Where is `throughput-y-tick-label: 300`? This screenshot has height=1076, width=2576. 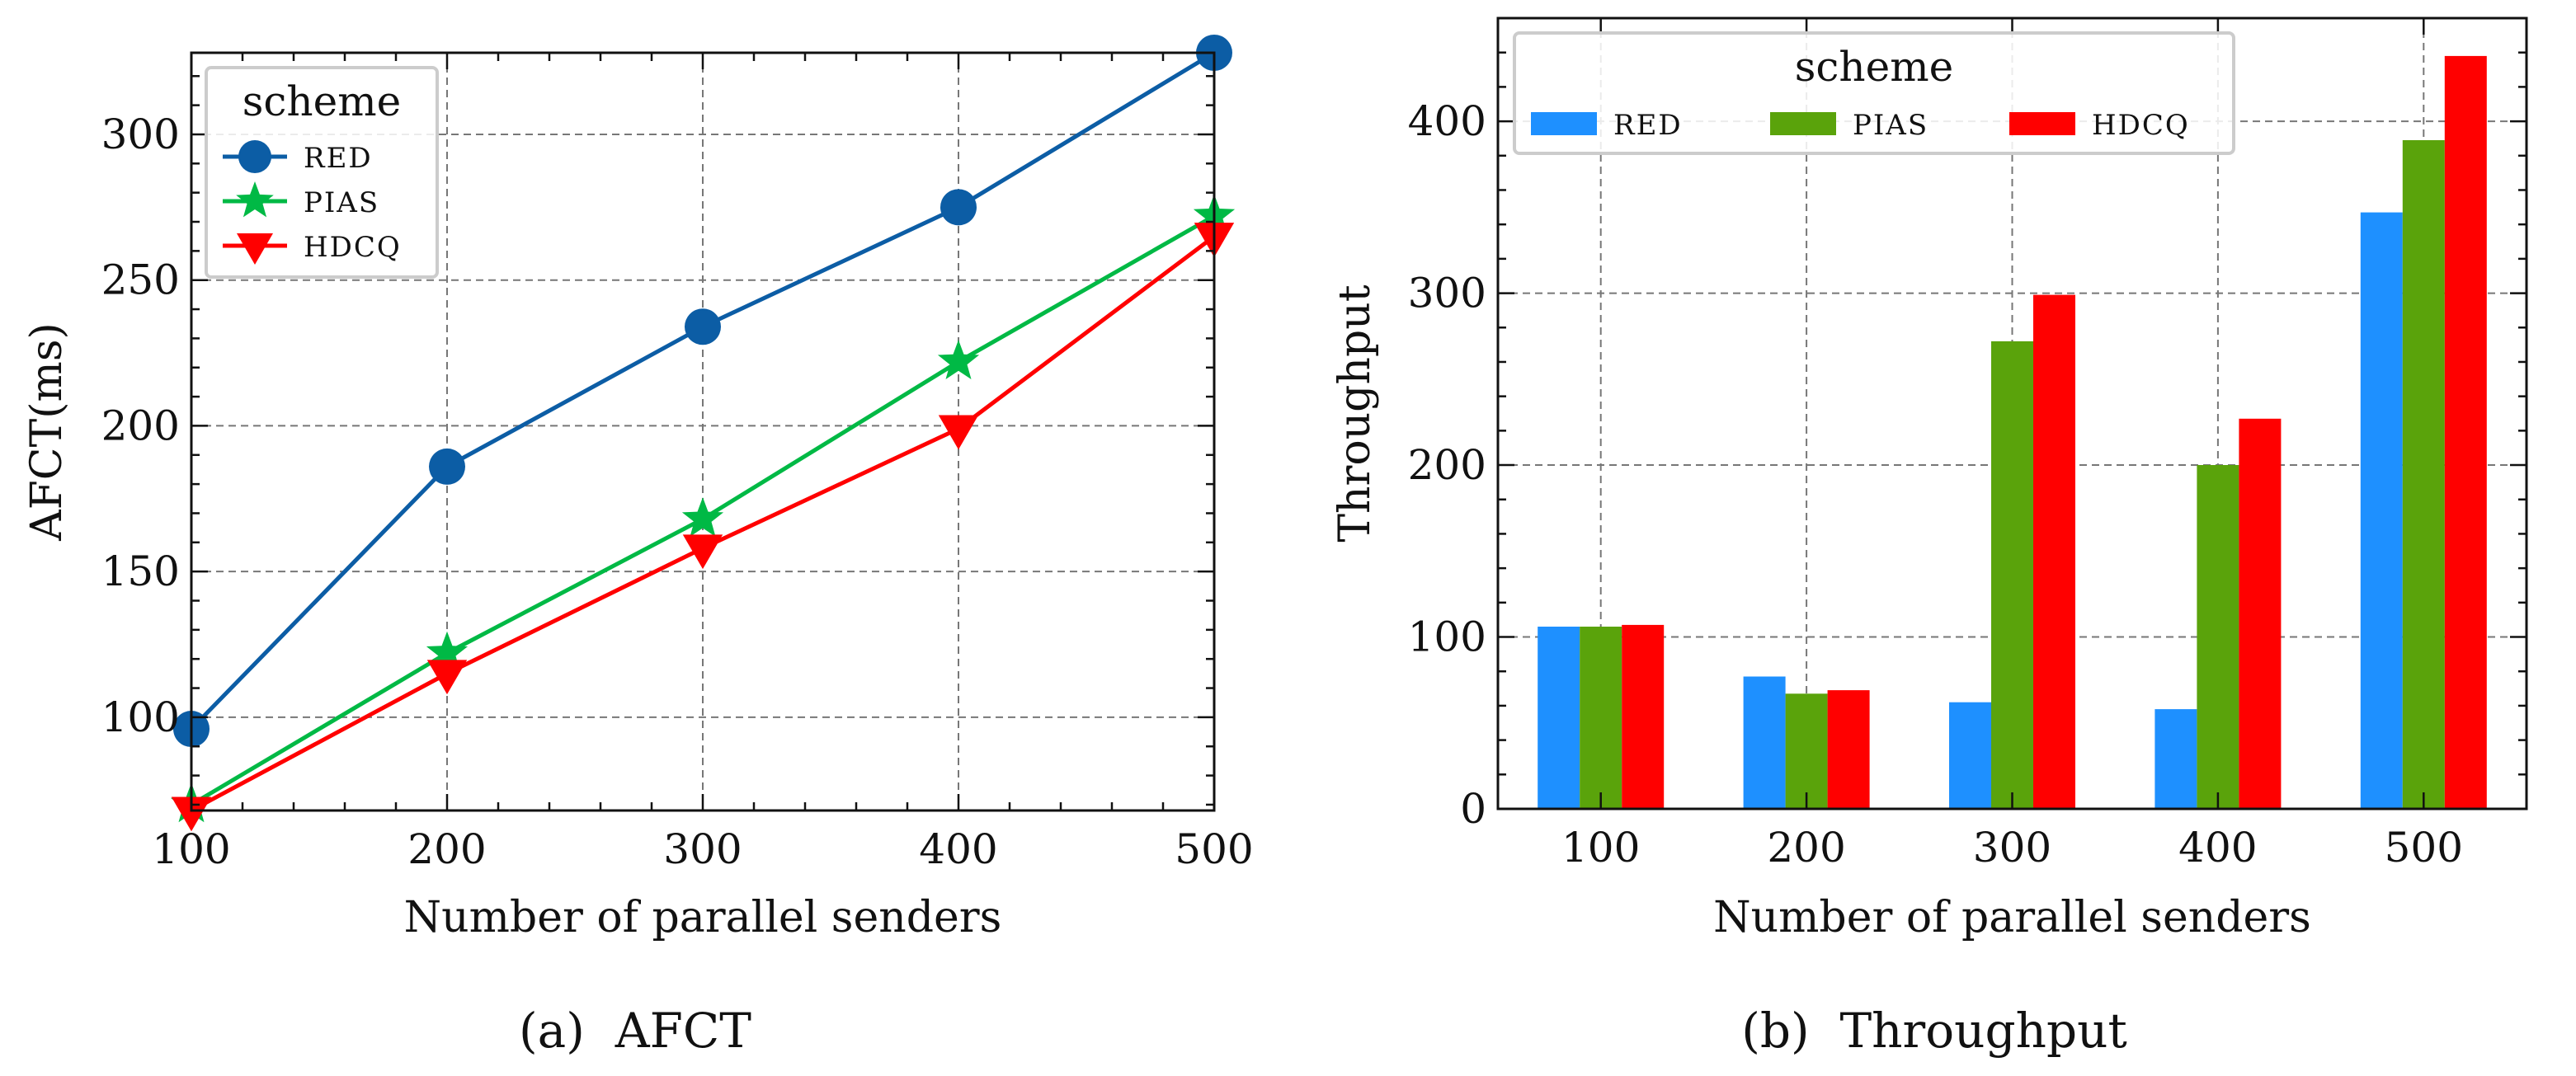 throughput-y-tick-label: 300 is located at coordinates (1447, 293).